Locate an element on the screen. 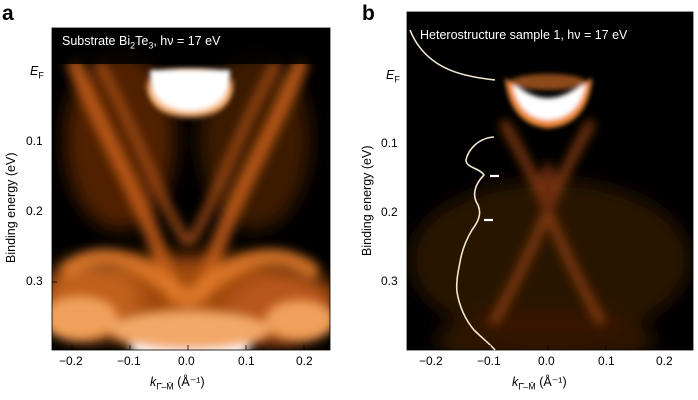 The width and height of the screenshot is (698, 400). panel-b-ylabel: Binding energy (eV) is located at coordinates (367, 200).